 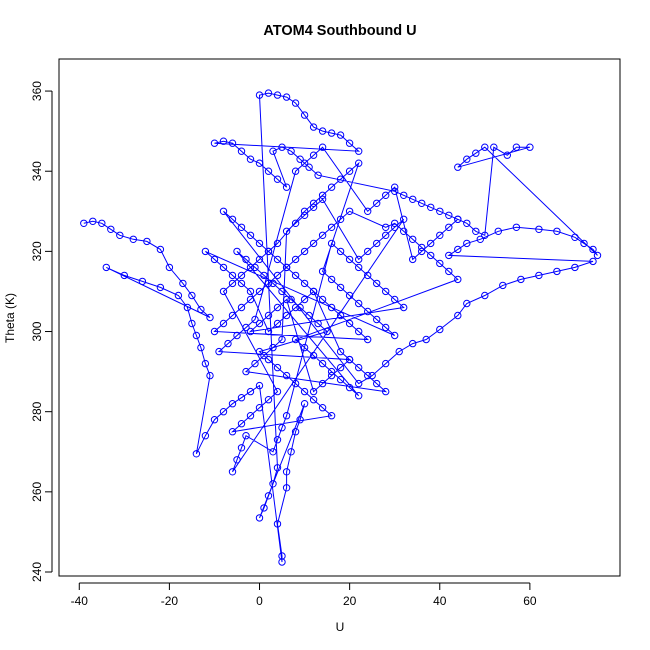 I want to click on x-axis-label: U, so click(x=340, y=627).